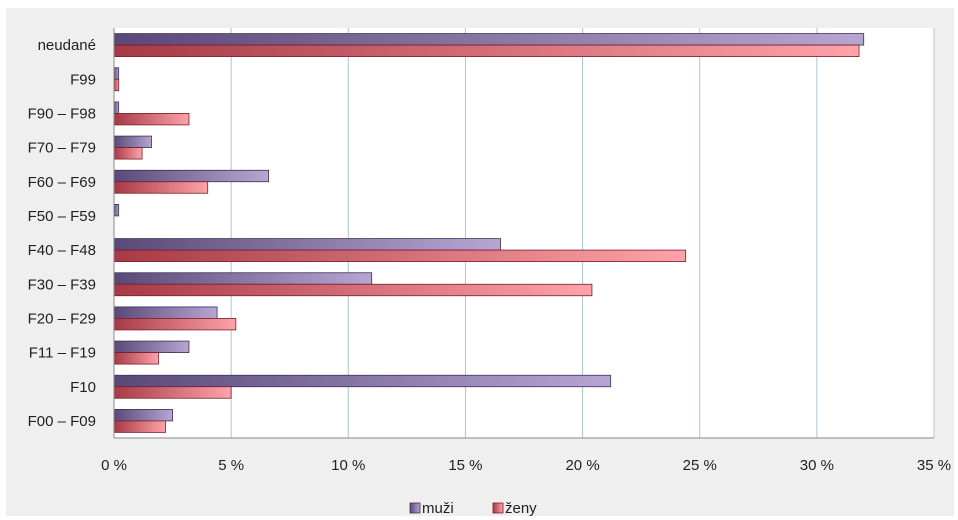 The image size is (958, 520). What do you see at coordinates (67, 45) in the screenshot?
I see `category-label: neudané` at bounding box center [67, 45].